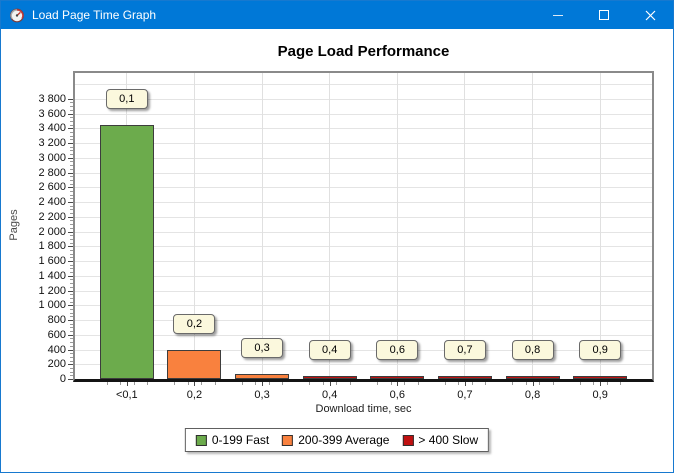 This screenshot has width=674, height=473. I want to click on y-tick-label: 600, so click(56, 334).